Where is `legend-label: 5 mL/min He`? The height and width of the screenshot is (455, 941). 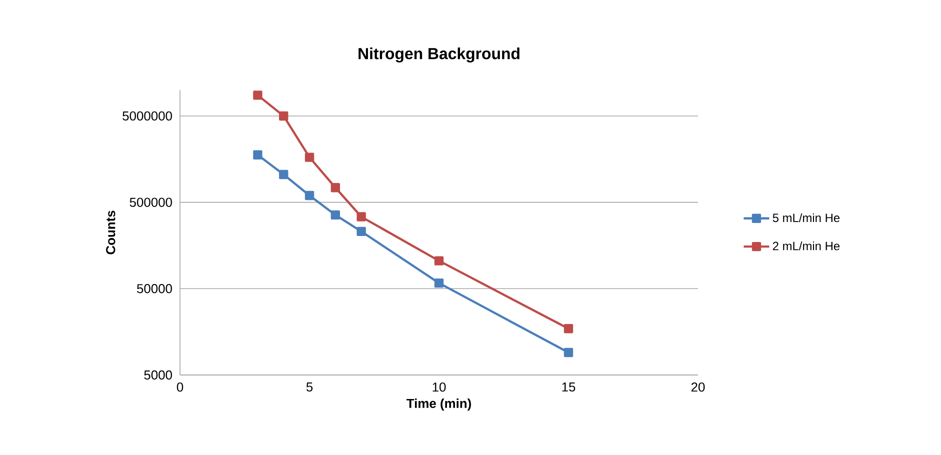
legend-label: 5 mL/min He is located at coordinates (806, 217).